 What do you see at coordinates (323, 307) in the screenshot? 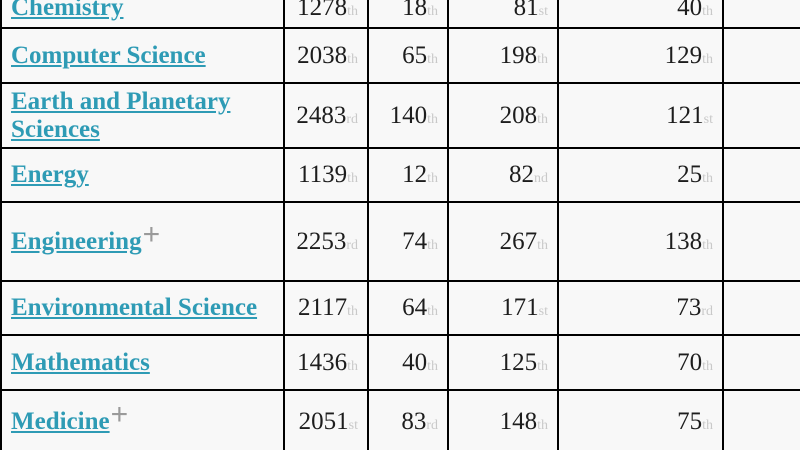
I see `rank-value: 2117` at bounding box center [323, 307].